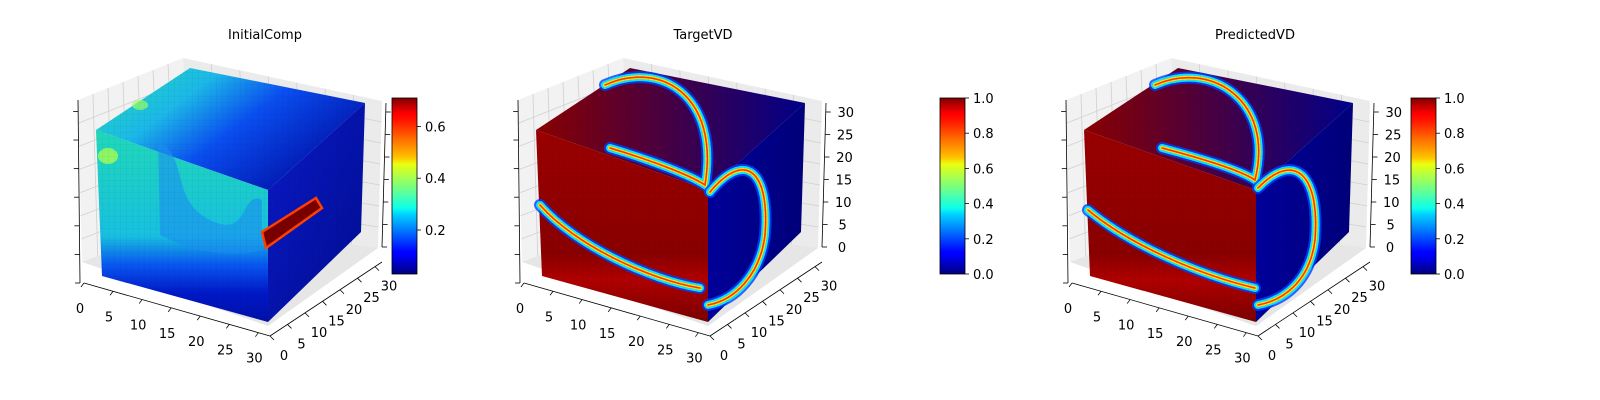 This screenshot has height=400, width=1600. I want to click on y-axis-line, so click(1314, 299).